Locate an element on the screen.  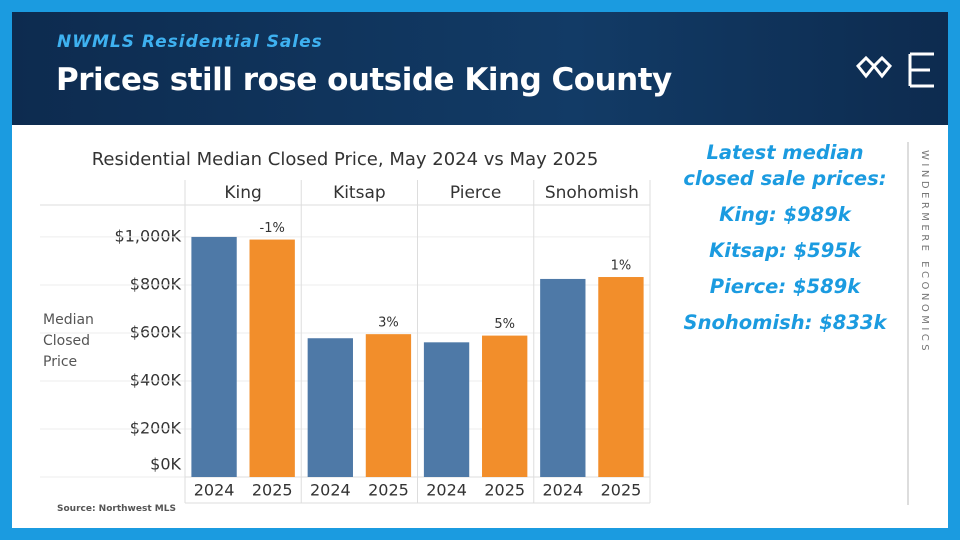
panel-label: Snohomish is located at coordinates (592, 193).